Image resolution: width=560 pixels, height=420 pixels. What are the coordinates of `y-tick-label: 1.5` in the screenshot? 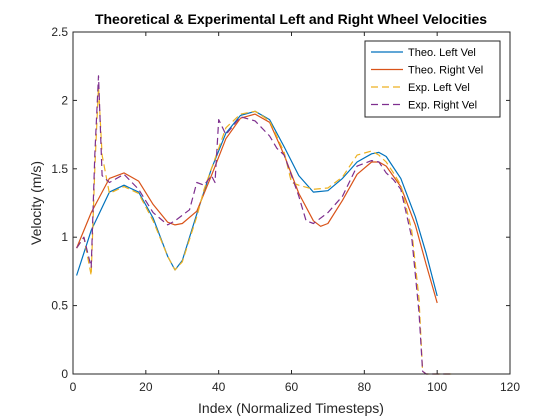 It's located at (59, 169).